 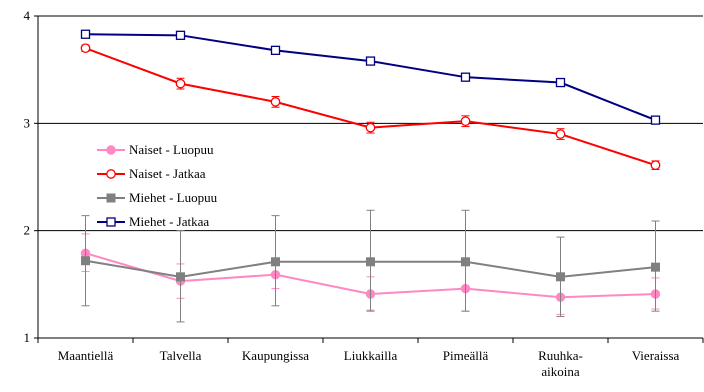 What do you see at coordinates (27, 15) in the screenshot?
I see `y-tick-label: 4` at bounding box center [27, 15].